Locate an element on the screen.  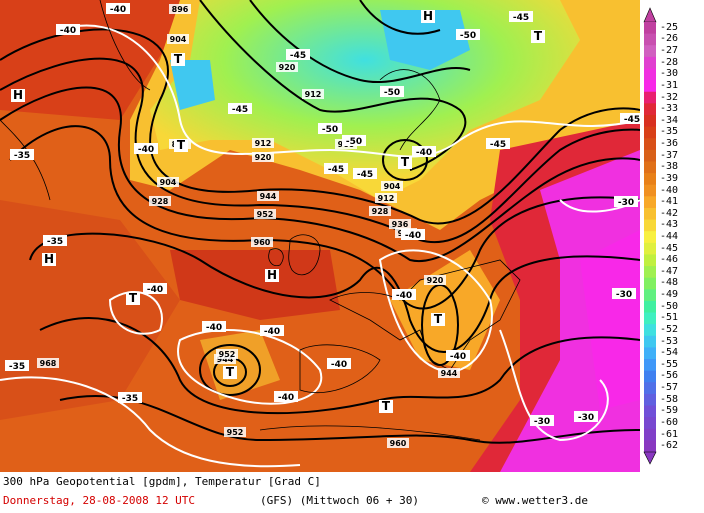
temperature-label: -50 is located at coordinates (330, 130).